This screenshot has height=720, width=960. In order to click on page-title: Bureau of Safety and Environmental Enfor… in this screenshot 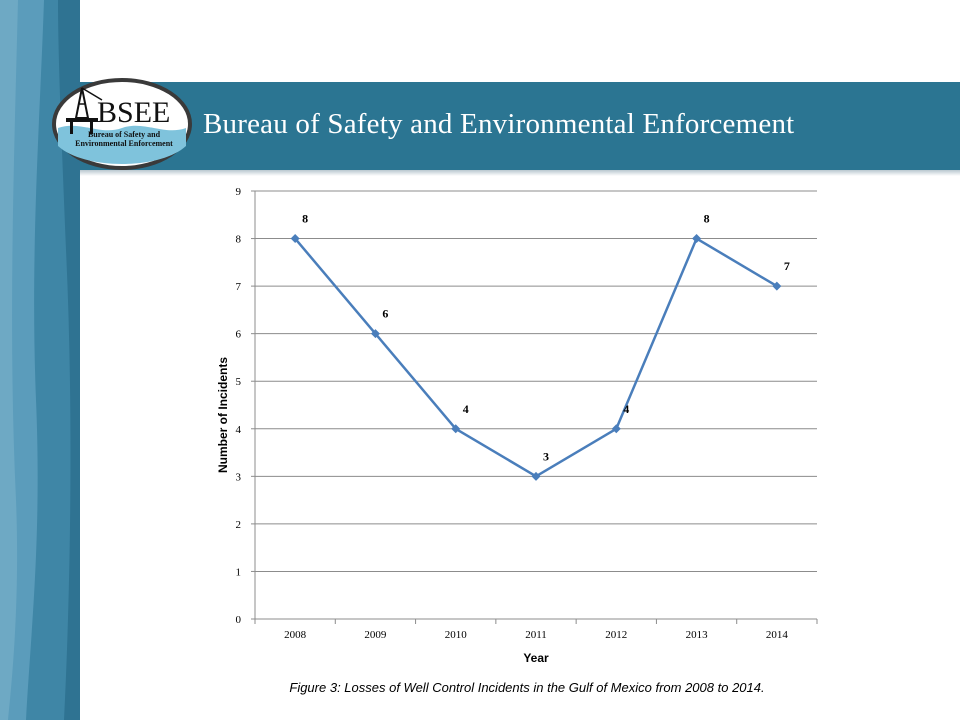, I will do `click(499, 124)`.